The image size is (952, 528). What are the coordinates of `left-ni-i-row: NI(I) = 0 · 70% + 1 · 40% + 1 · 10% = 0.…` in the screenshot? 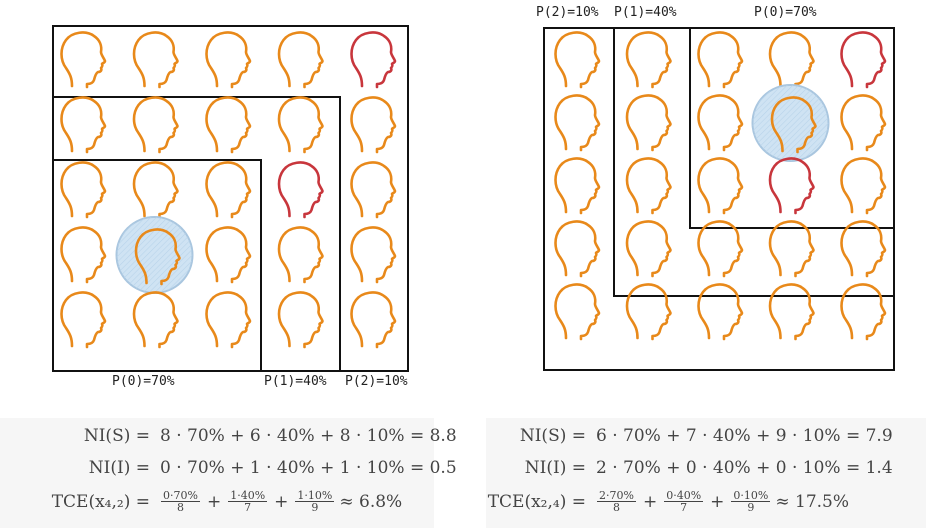 It's located at (228, 468).